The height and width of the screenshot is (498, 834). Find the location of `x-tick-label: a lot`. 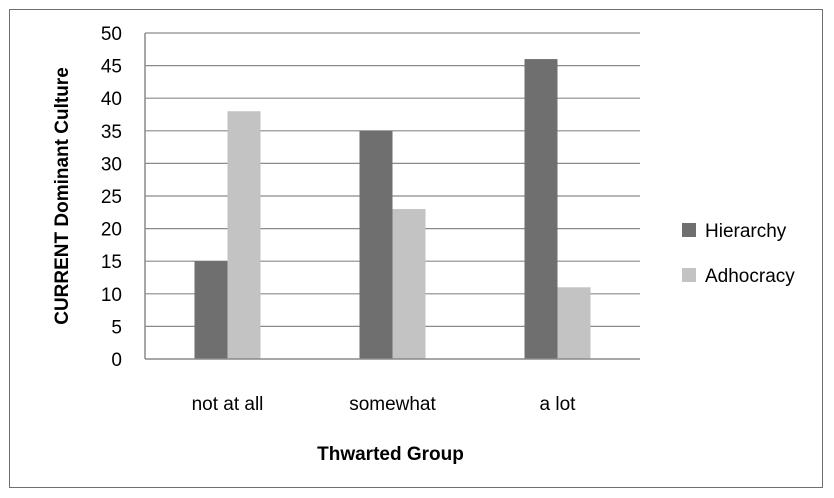

x-tick-label: a lot is located at coordinates (558, 404).